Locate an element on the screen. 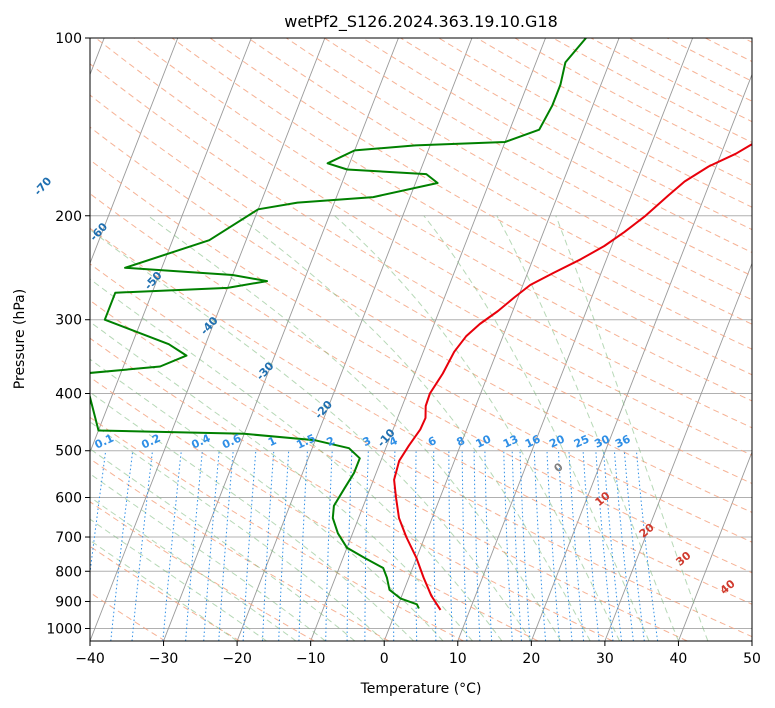 The image size is (775, 708). mixing-ratio-label: 36 is located at coordinates (623, 441).